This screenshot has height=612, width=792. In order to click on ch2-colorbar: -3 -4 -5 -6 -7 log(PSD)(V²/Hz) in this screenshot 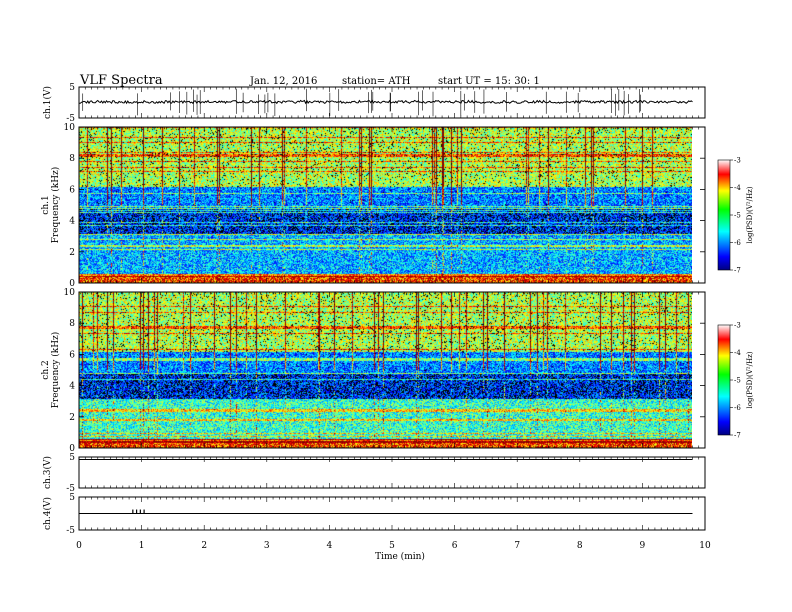, I will do `click(735, 381)`.